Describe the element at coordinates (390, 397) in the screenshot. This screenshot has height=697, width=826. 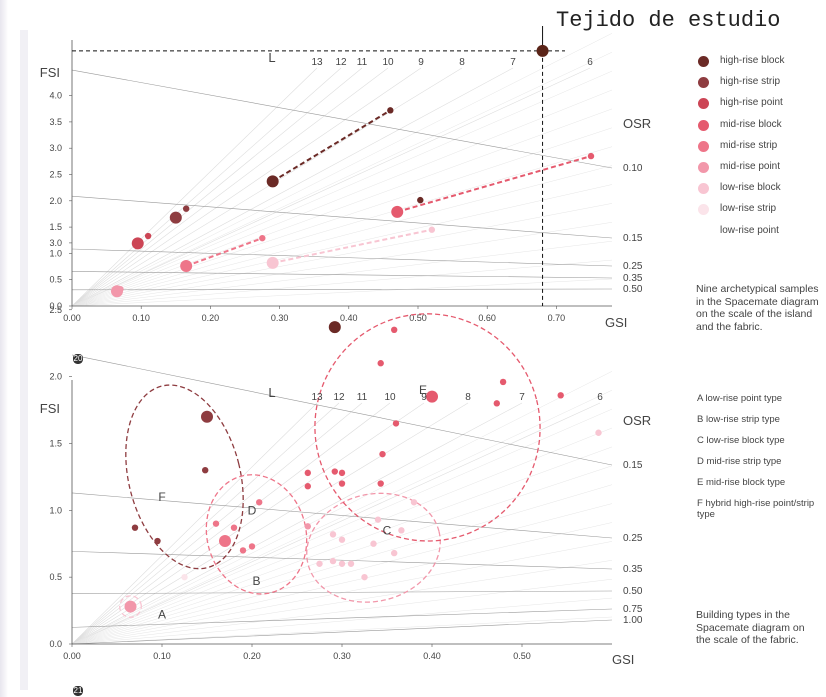
I see `l-value-label: 10` at that location.